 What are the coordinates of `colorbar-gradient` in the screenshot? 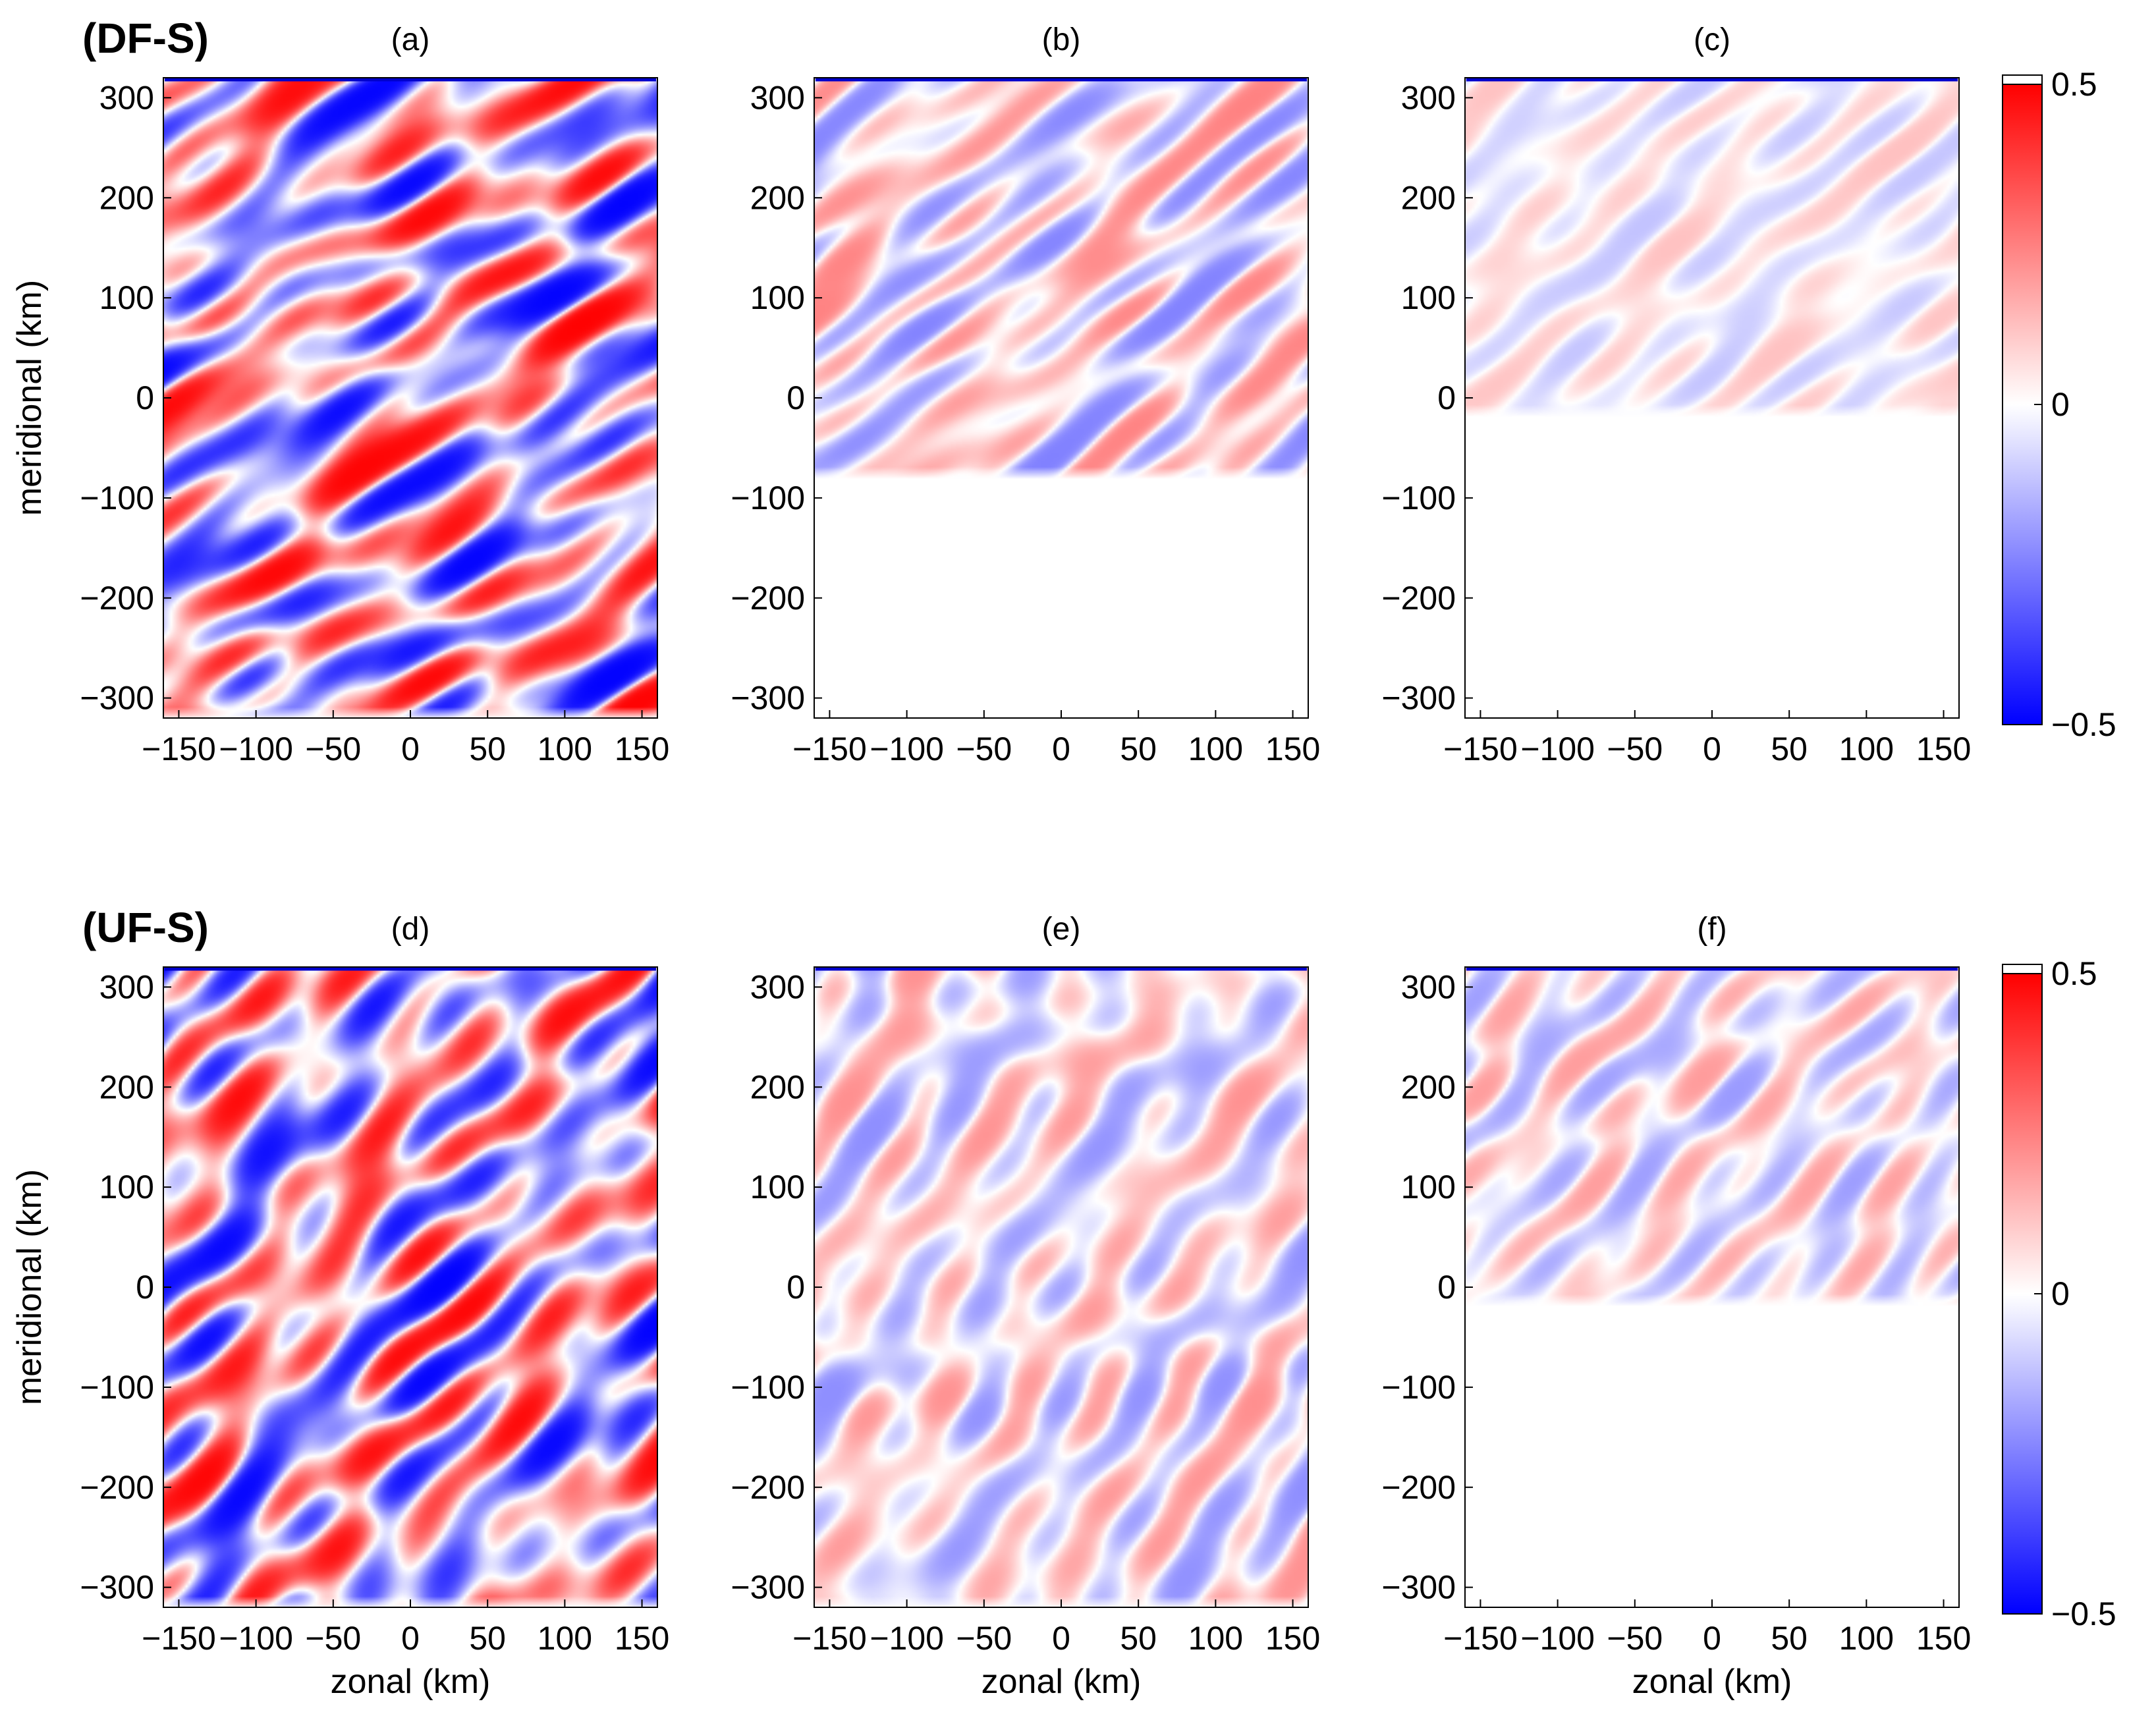 It's located at (2022, 1294).